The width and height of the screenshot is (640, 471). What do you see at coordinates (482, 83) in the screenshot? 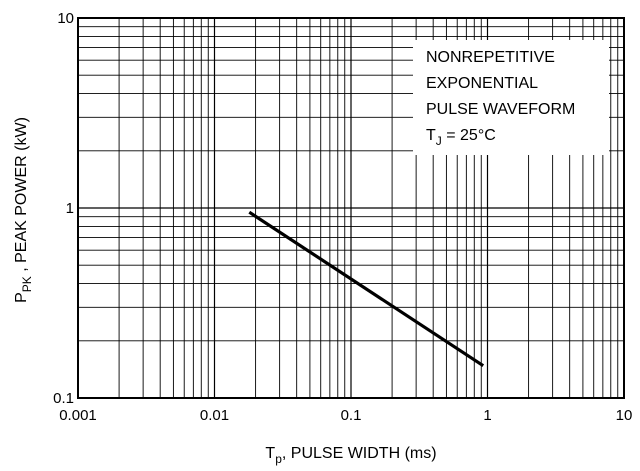
I see `annotation-line-2: EXPONENTIAL` at bounding box center [482, 83].